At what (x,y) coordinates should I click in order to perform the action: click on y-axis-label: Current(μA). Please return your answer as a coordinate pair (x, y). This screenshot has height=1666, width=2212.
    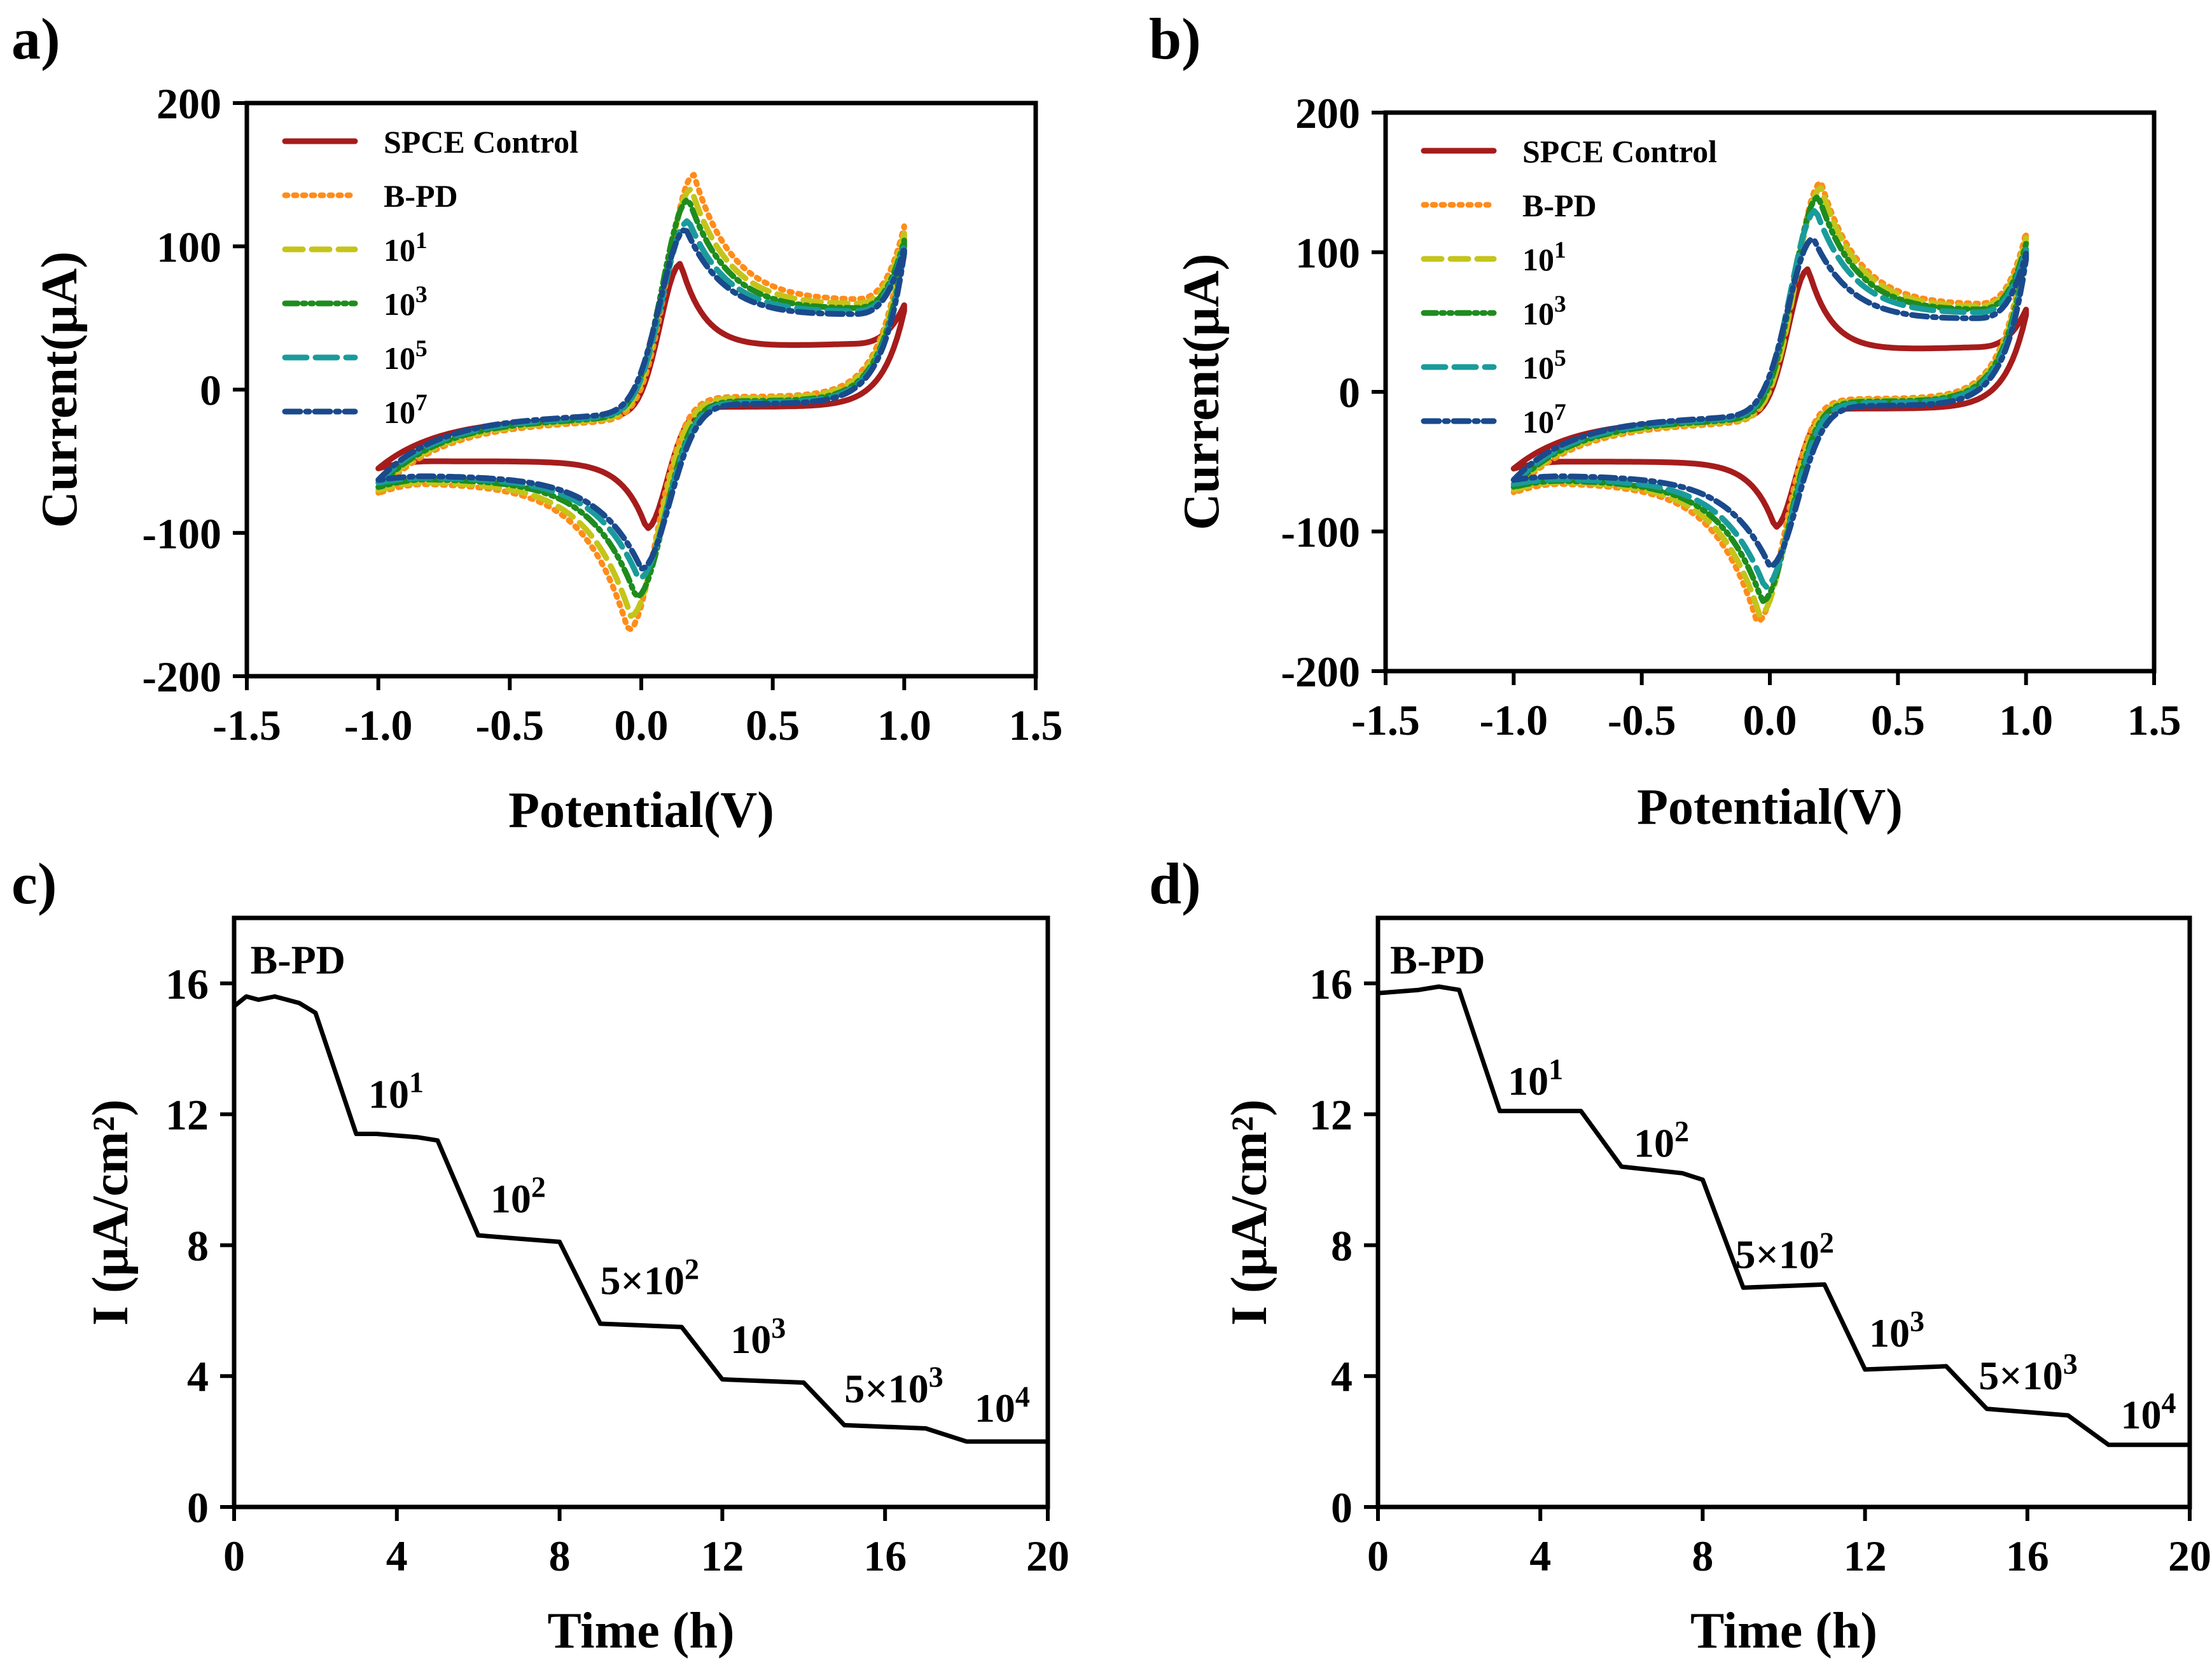
    Looking at the image, I should click on (1202, 393).